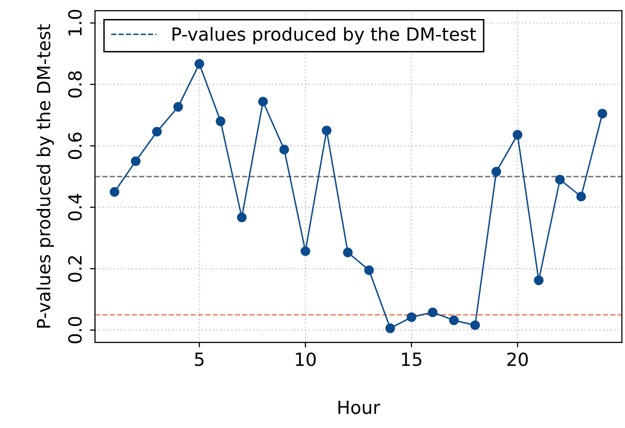 Image resolution: width=625 pixels, height=428 pixels. I want to click on y-tick-label: 0.0, so click(75, 330).